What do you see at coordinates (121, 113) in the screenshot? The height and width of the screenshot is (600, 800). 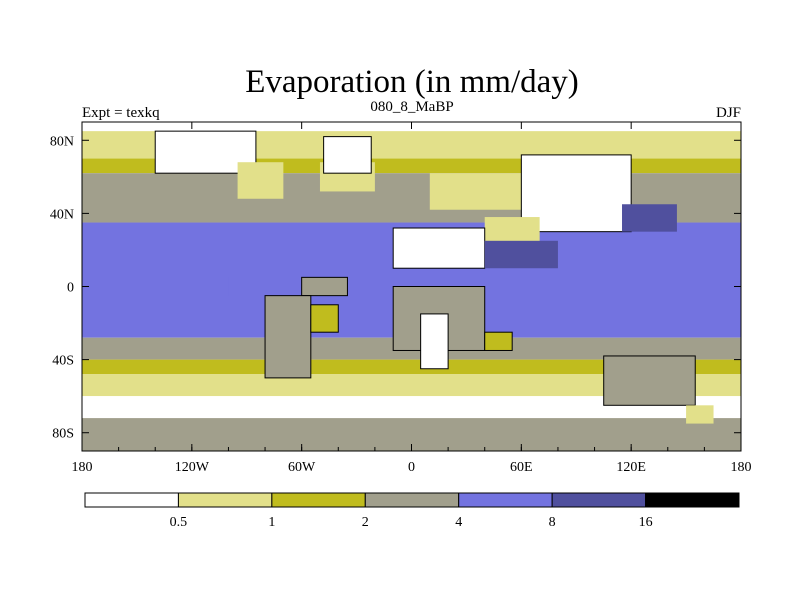 I see `left-label: Expt = texkq` at bounding box center [121, 113].